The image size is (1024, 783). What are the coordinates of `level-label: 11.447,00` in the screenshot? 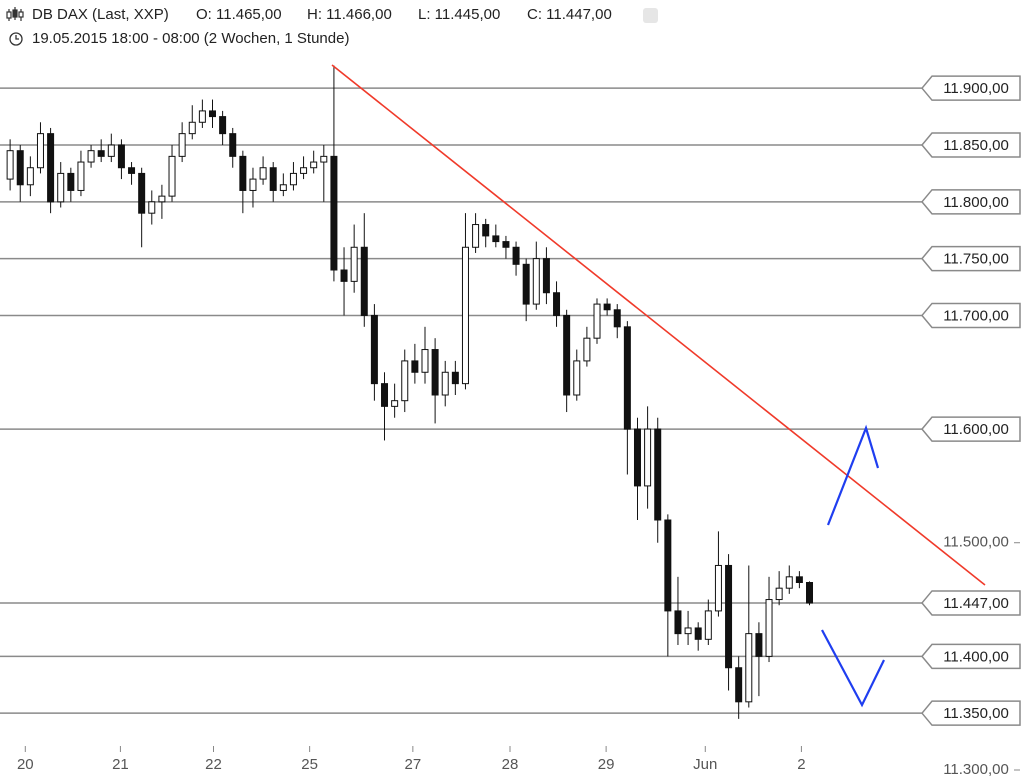 It's located at (976, 603).